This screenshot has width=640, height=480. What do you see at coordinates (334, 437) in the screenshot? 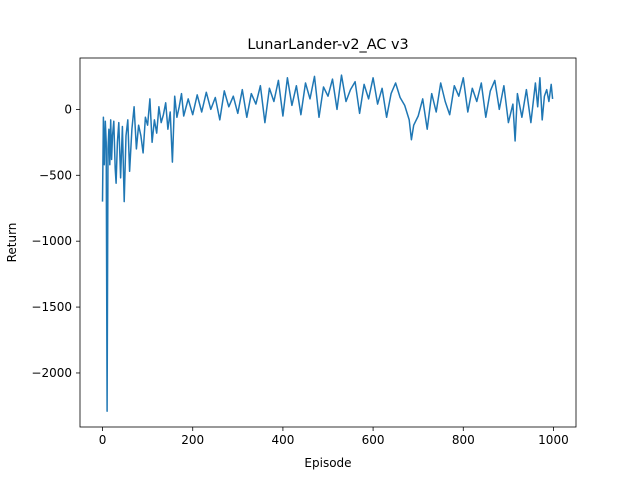
I see `x-axis: 0 200 400 600 800 1000` at bounding box center [334, 437].